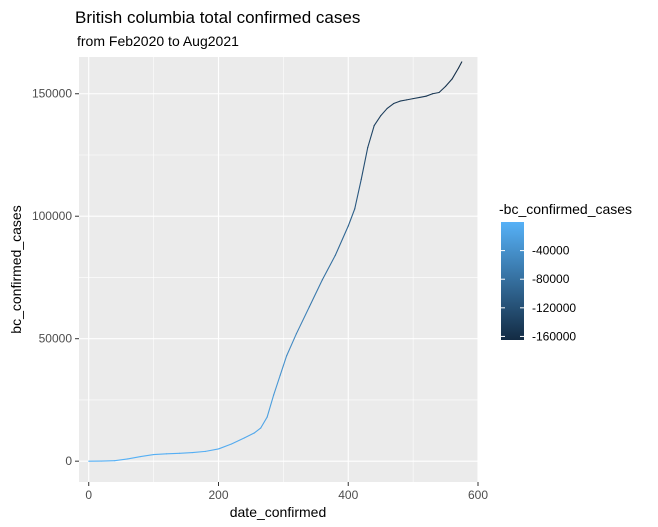  What do you see at coordinates (551, 251) in the screenshot?
I see `legend-tick-label: -40000` at bounding box center [551, 251].